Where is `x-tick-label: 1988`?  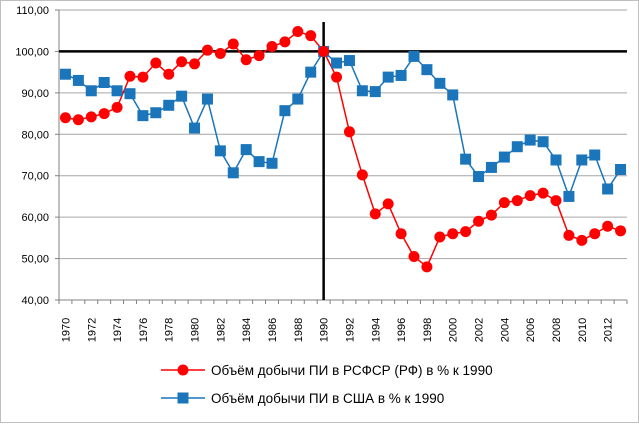
x-tick-label: 1988 is located at coordinates (299, 330).